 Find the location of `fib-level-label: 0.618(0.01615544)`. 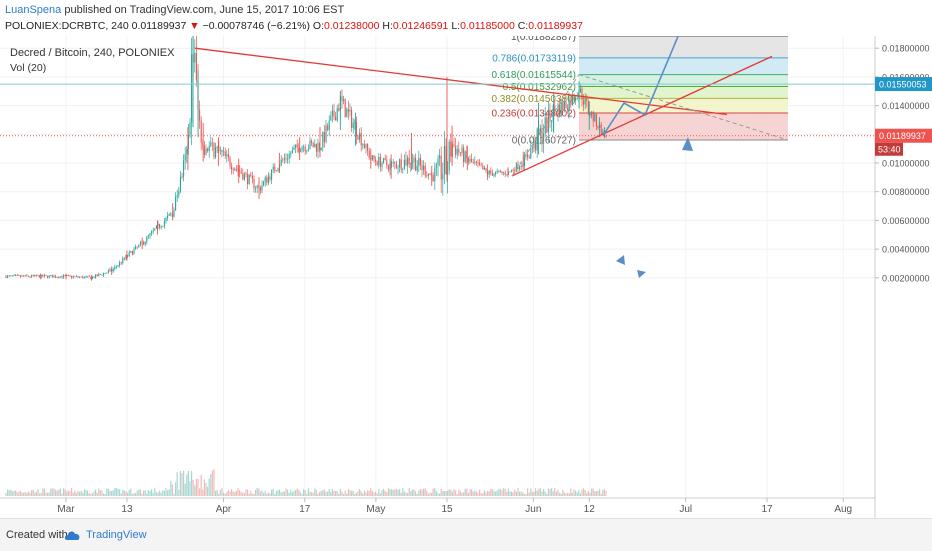

fib-level-label: 0.618(0.01615544) is located at coordinates (533, 75).